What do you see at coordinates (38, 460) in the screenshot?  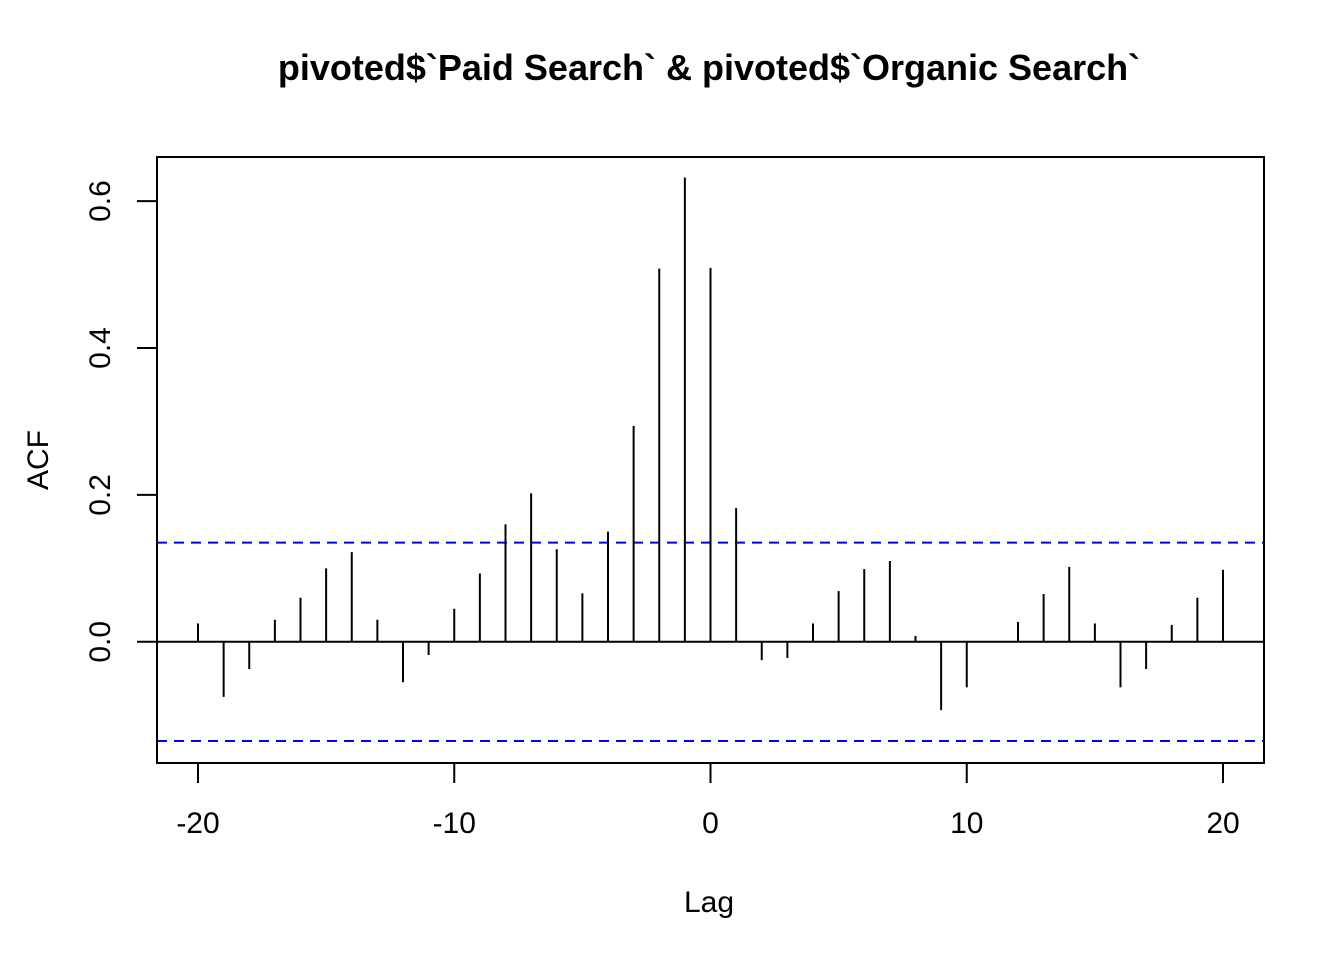 I see `y-axis-label: ACF` at bounding box center [38, 460].